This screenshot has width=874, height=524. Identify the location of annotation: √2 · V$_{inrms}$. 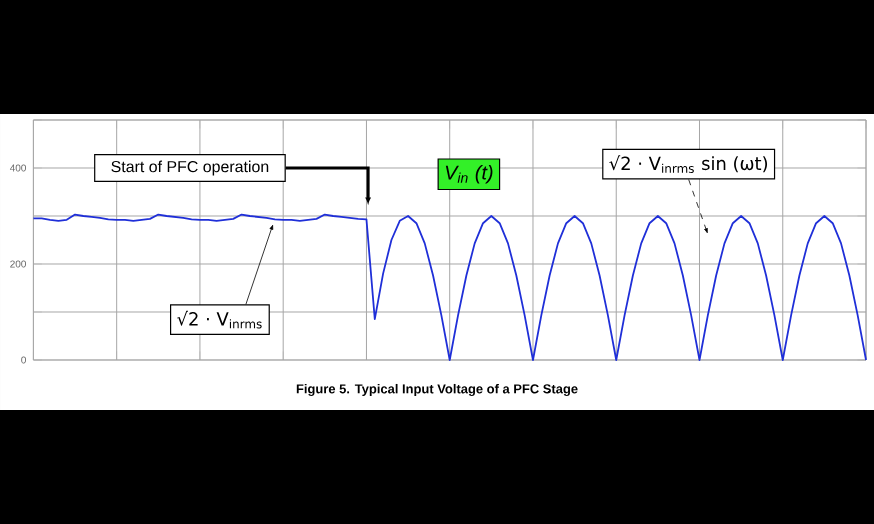
(219, 319).